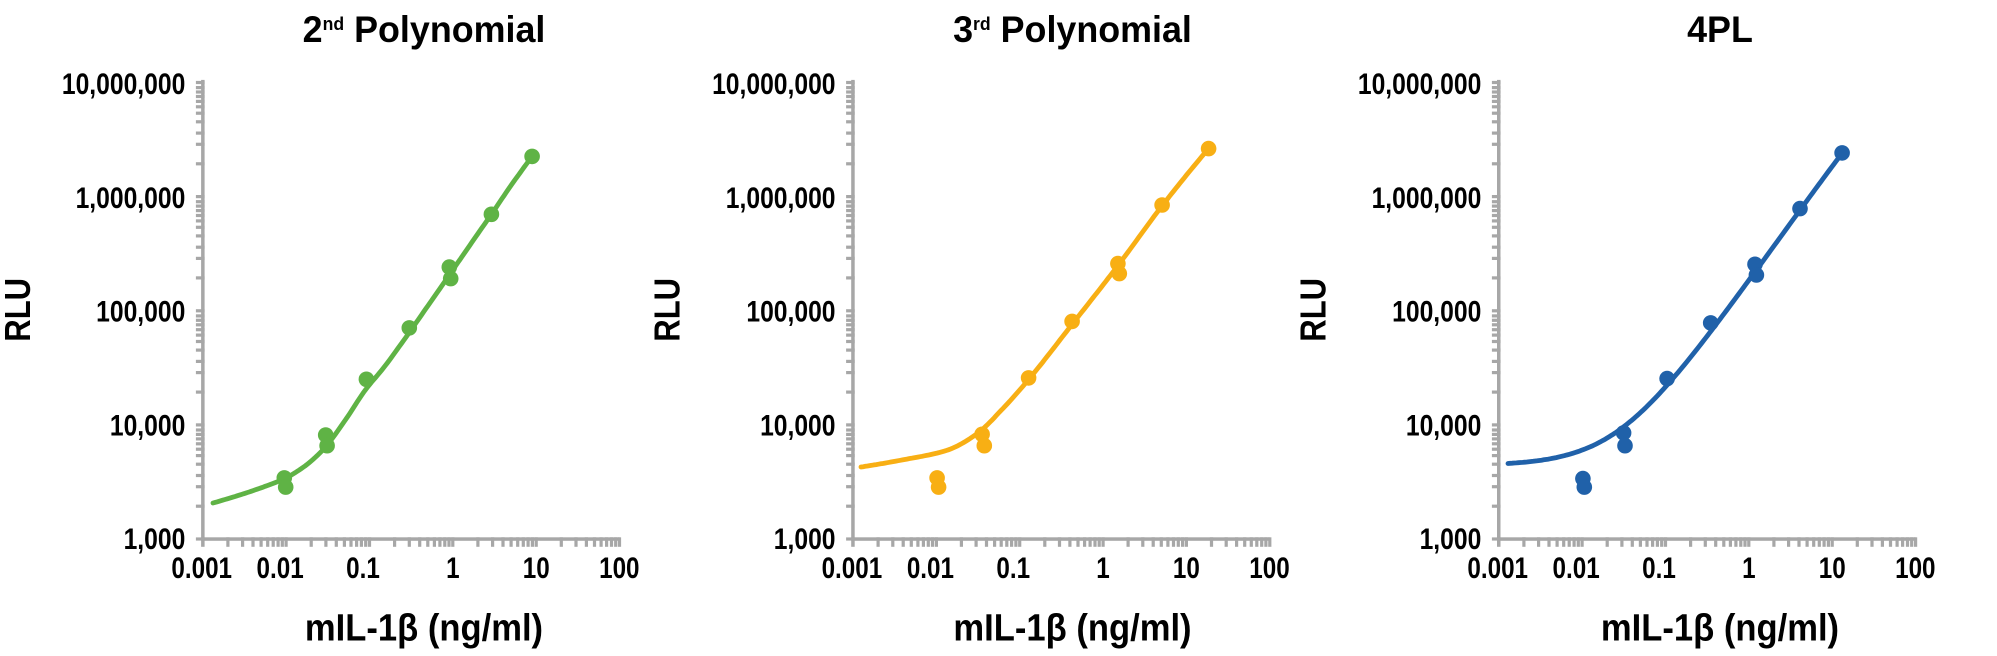 The image size is (1997, 656). What do you see at coordinates (1720, 29) in the screenshot?
I see `svg-text: 4PL` at bounding box center [1720, 29].